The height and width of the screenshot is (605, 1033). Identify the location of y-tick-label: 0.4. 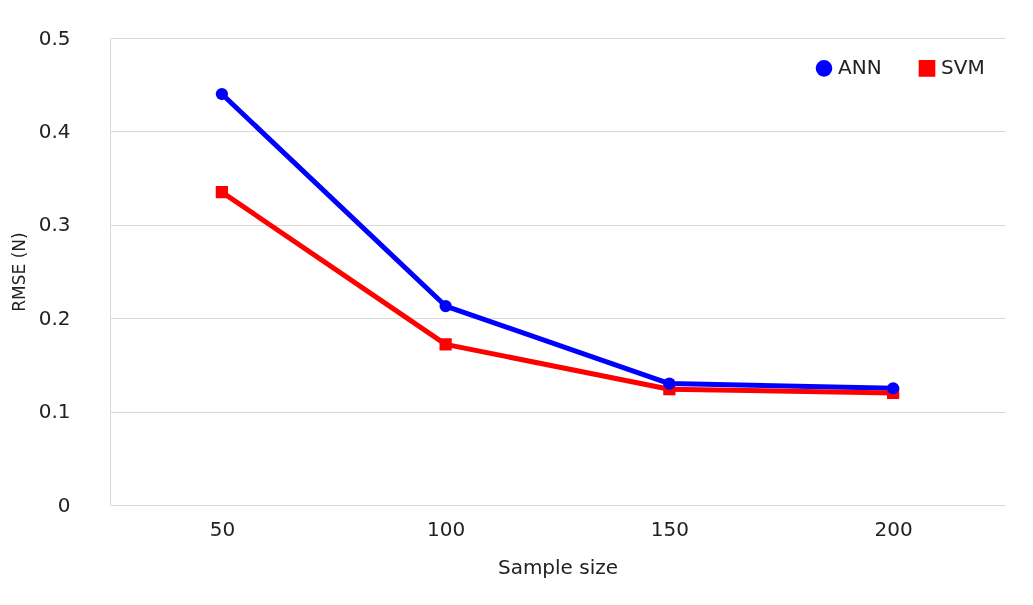
(54, 130).